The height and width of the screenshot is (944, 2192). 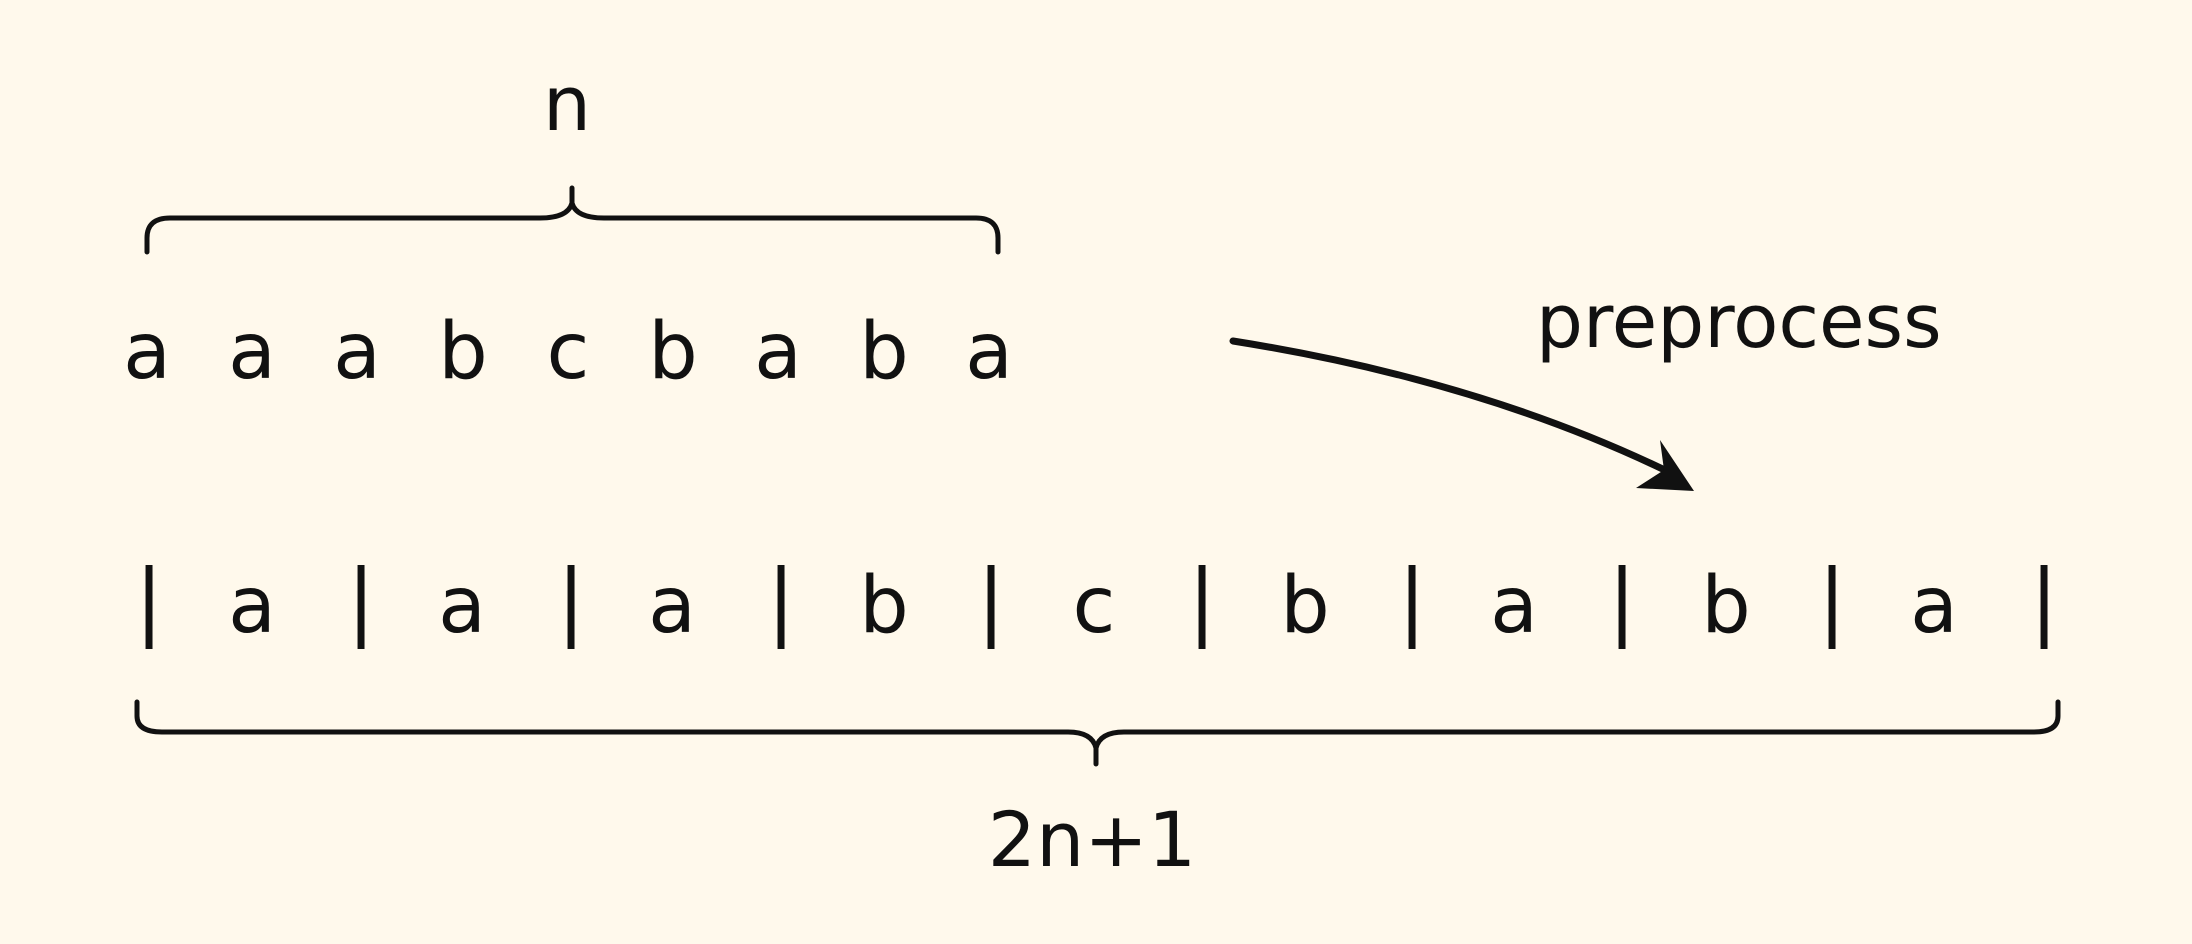 I want to click on bottom-brace, so click(x=1097, y=733).